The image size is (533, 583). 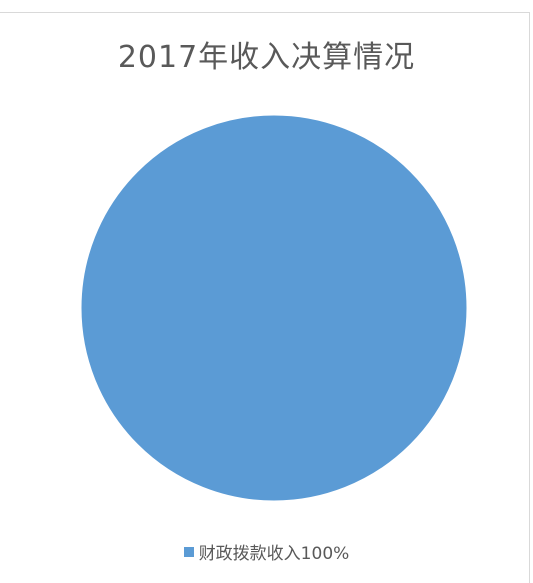 I want to click on chart-legend: 财政拨款收入100%, so click(x=266, y=551).